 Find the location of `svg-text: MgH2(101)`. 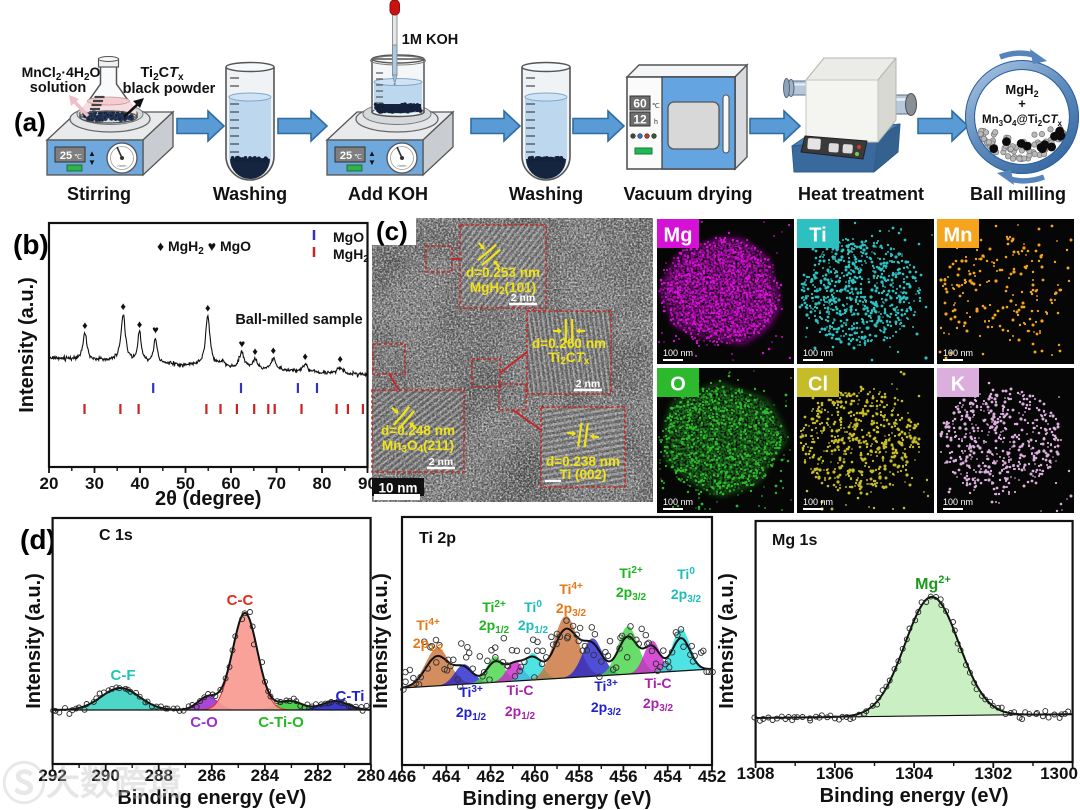

svg-text: MgH2(101) is located at coordinates (503, 288).